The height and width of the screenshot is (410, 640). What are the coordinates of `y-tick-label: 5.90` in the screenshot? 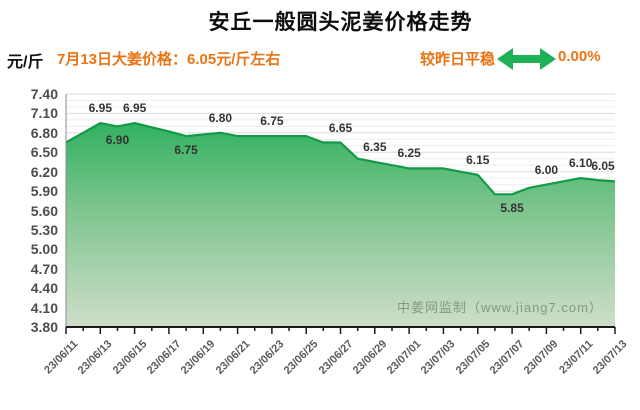 It's located at (44, 191).